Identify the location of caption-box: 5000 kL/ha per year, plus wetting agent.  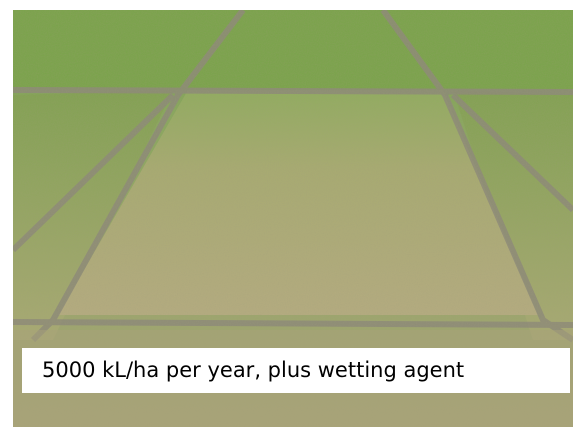
(296, 370).